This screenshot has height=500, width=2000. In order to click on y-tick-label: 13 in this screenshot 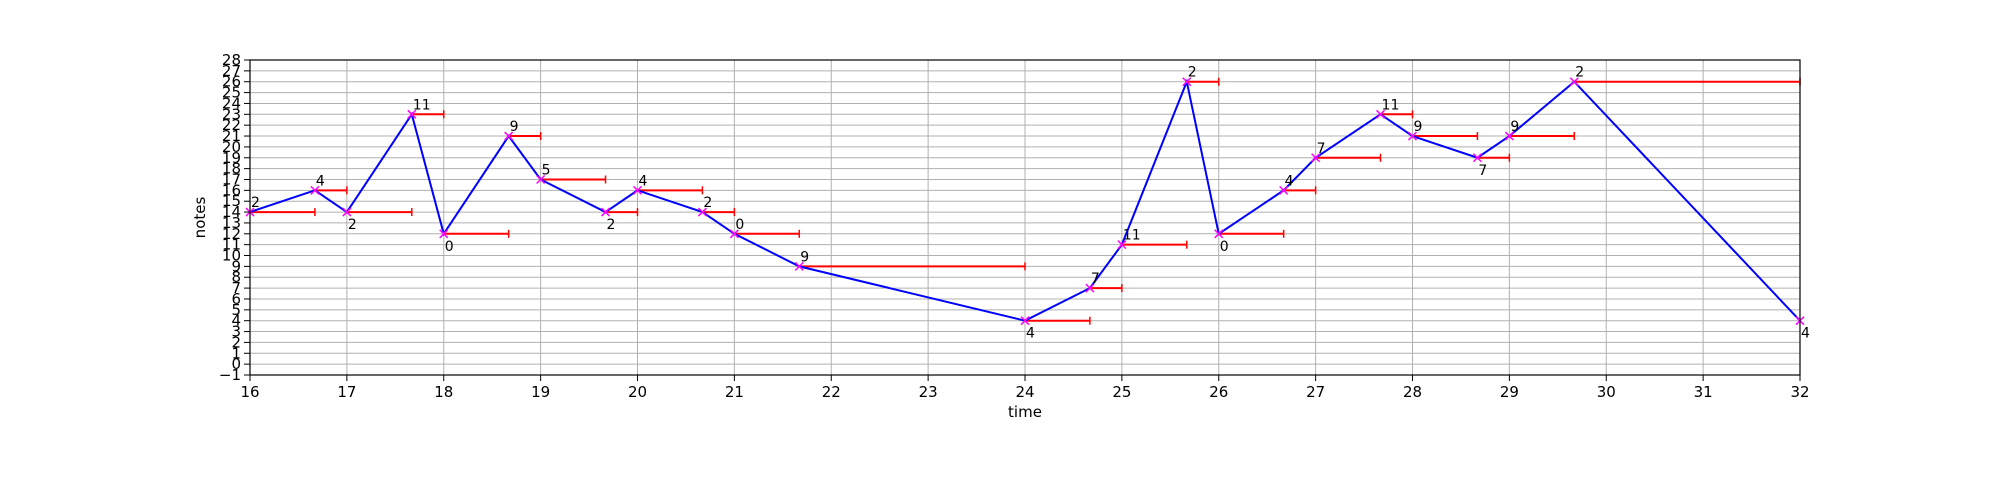, I will do `click(231, 223)`.